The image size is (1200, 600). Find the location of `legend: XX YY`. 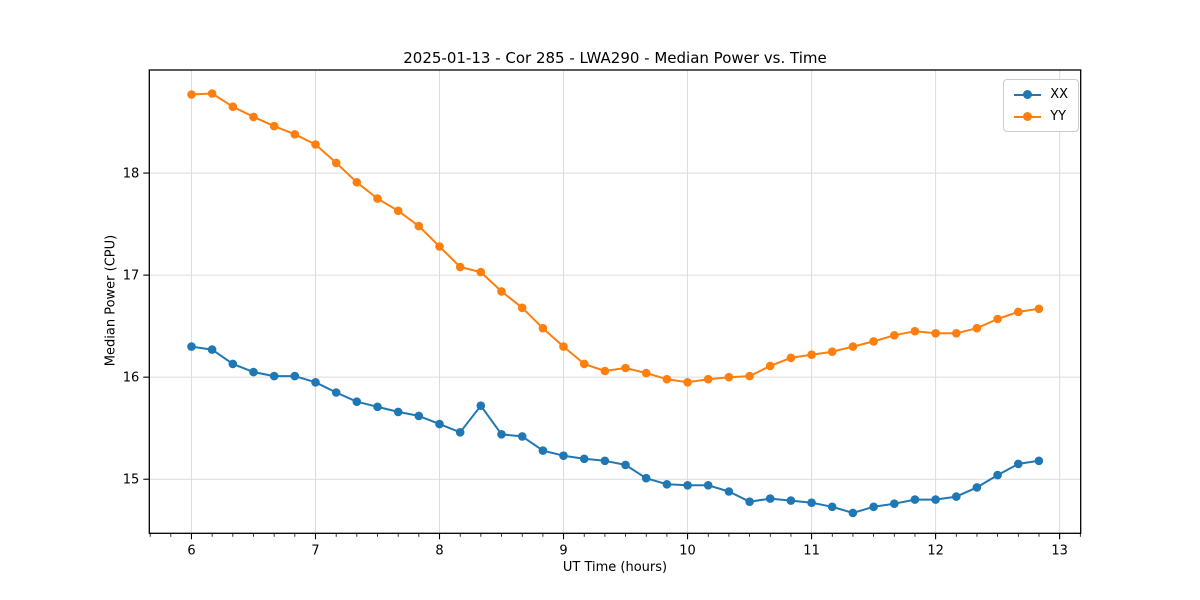

legend: XX YY is located at coordinates (1041, 105).